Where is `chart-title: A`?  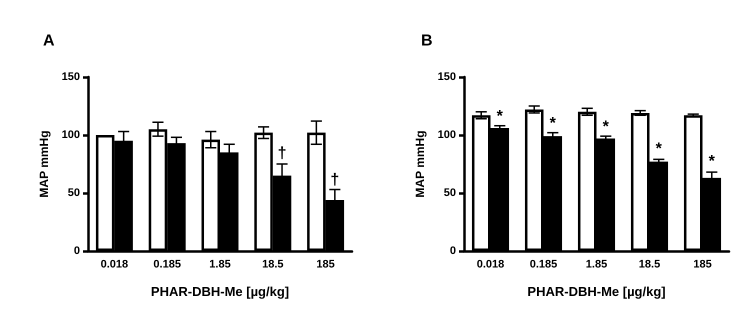
chart-title: A is located at coordinates (49, 41).